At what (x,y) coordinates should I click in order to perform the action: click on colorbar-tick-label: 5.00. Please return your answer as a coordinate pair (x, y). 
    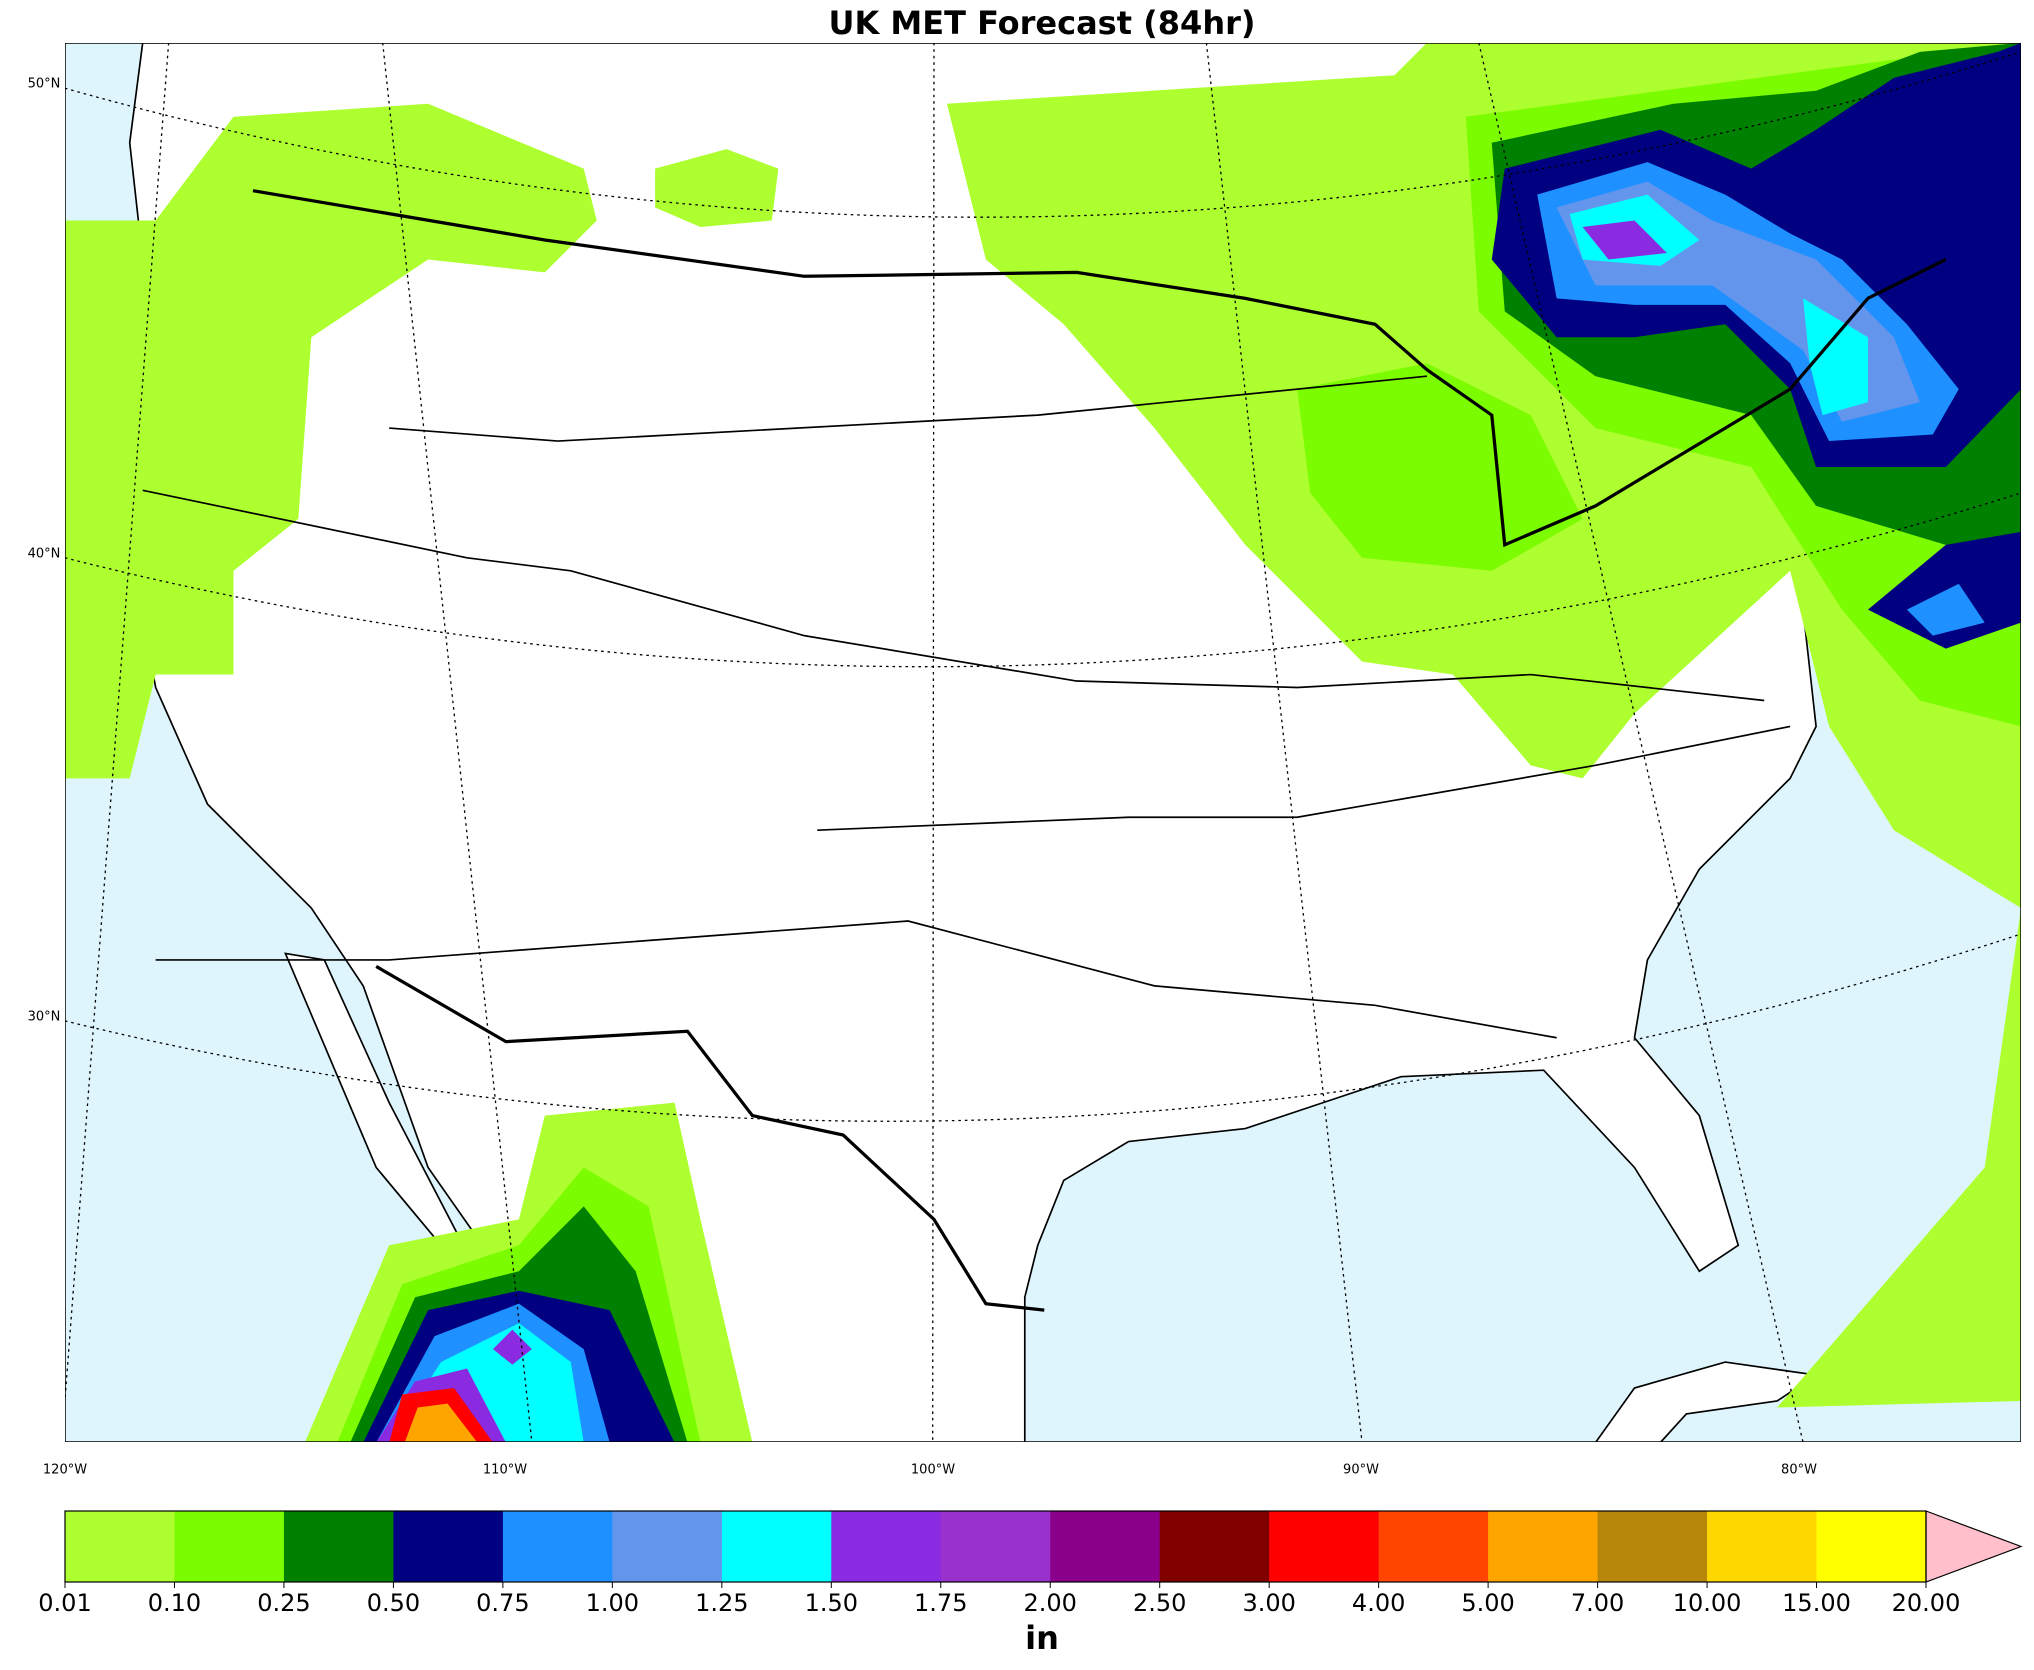
    Looking at the image, I should click on (1487, 1603).